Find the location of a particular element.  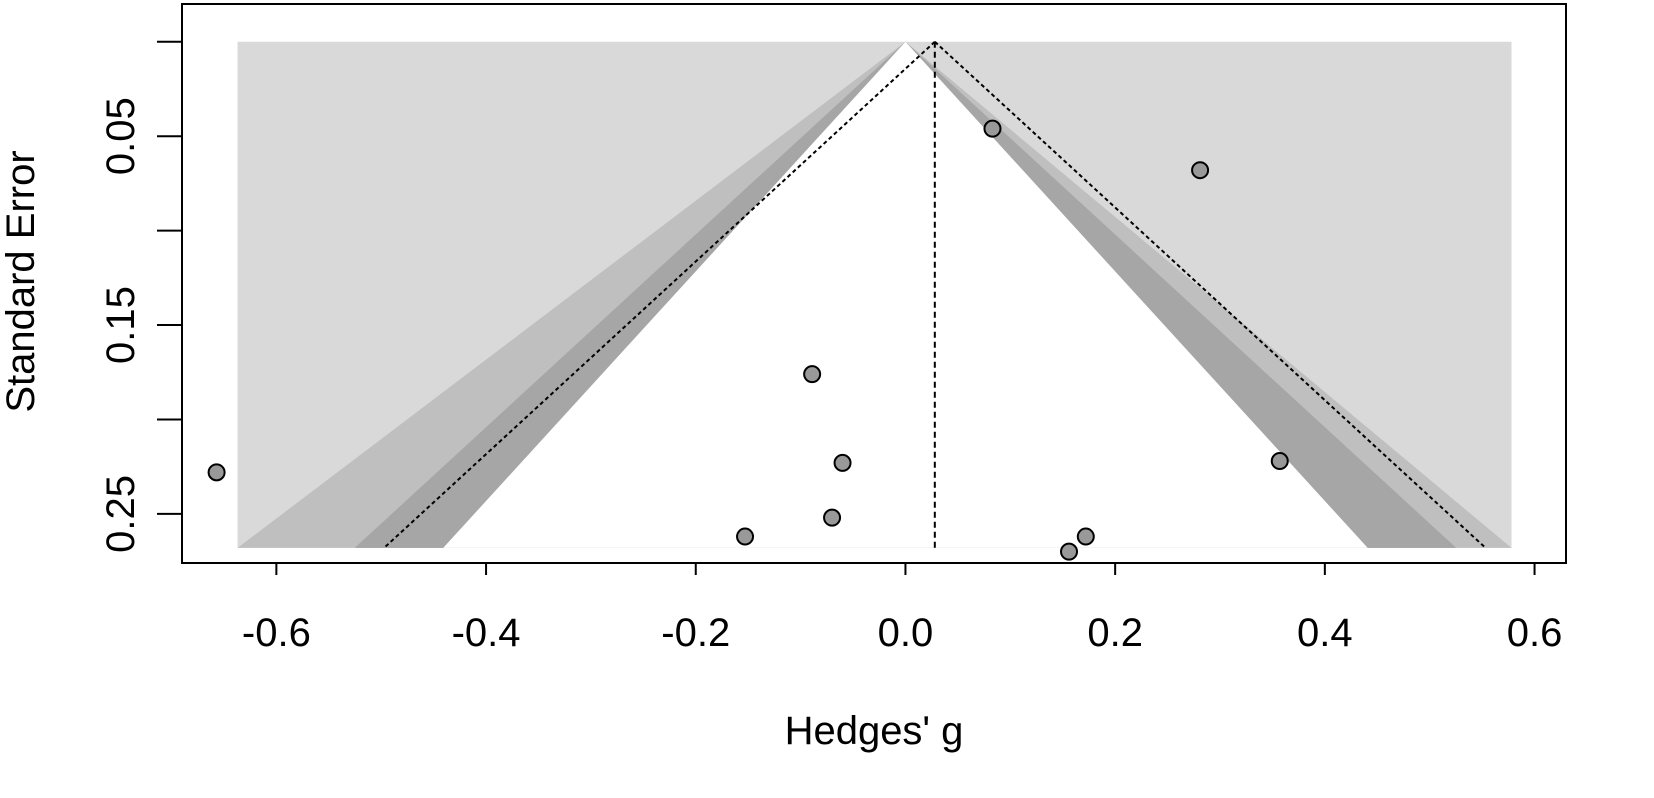

x-tick-label: 0.4 is located at coordinates (1325, 633).